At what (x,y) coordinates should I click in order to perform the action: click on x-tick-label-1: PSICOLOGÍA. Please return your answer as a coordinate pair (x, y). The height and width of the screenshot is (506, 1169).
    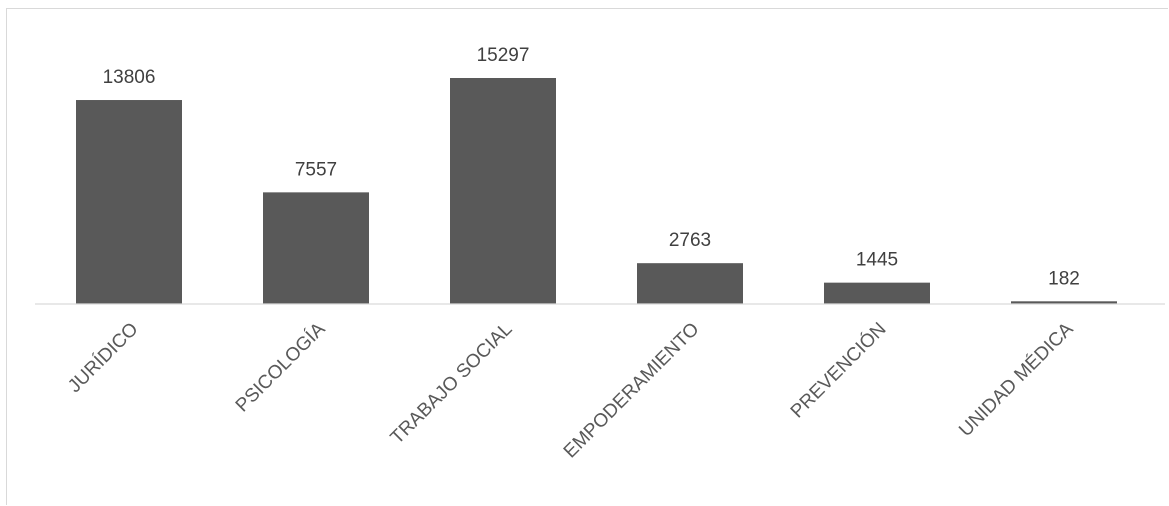
    Looking at the image, I should click on (281, 367).